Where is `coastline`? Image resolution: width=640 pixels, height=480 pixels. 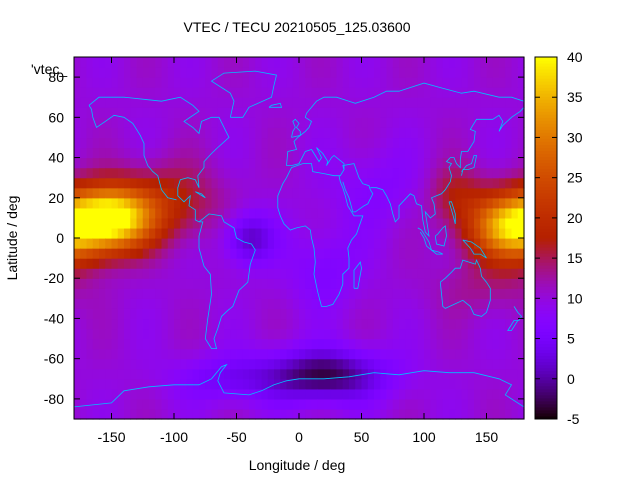 coastline is located at coordinates (437, 252).